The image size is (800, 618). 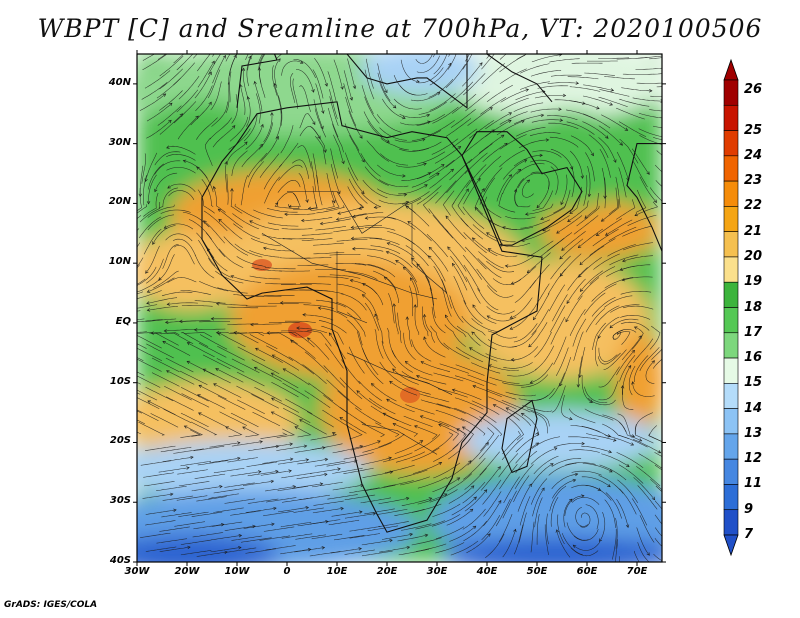 I want to click on lon-tick-label: 30E, so click(x=437, y=571).